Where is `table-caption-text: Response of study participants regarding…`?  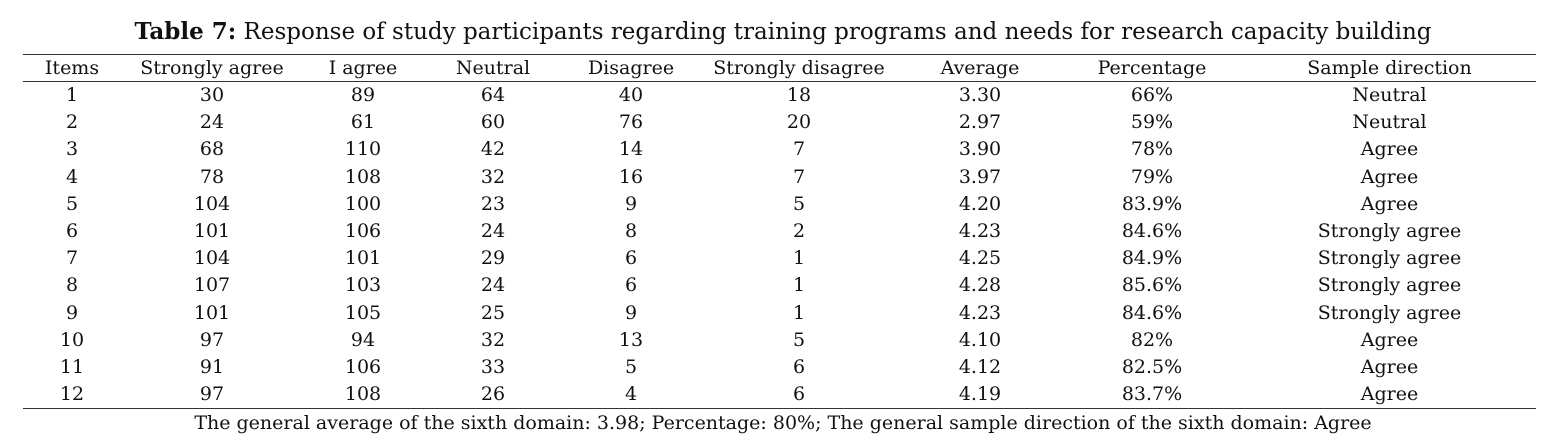
table-caption-text: Response of study participants regarding… is located at coordinates (837, 32).